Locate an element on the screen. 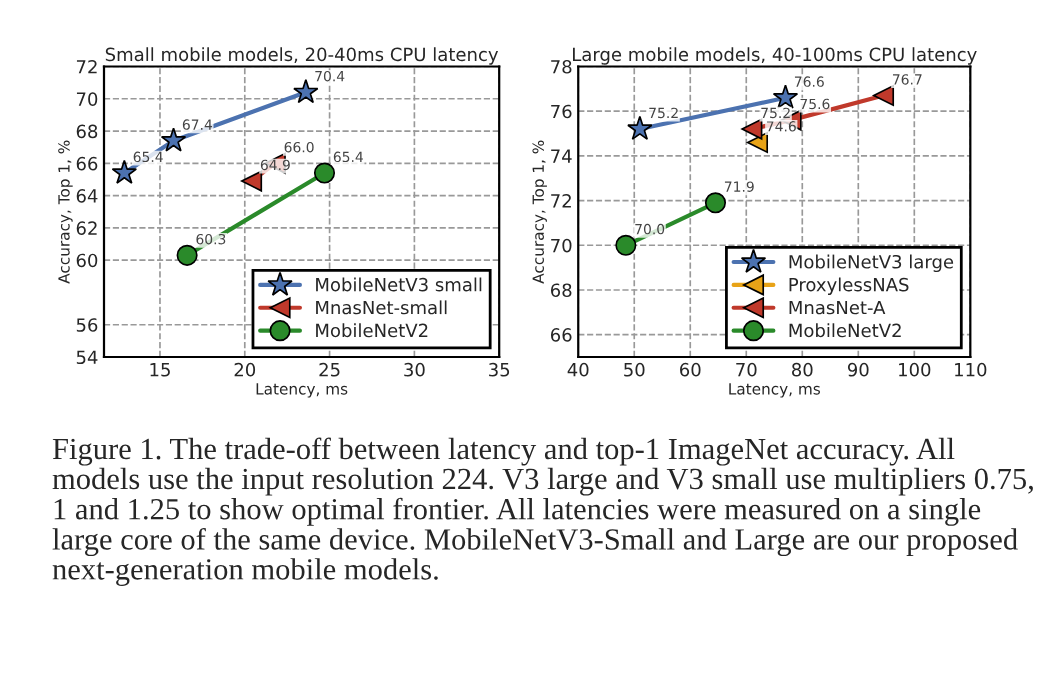 This screenshot has width=1040, height=700. y-tick-label: 64 is located at coordinates (87, 196).